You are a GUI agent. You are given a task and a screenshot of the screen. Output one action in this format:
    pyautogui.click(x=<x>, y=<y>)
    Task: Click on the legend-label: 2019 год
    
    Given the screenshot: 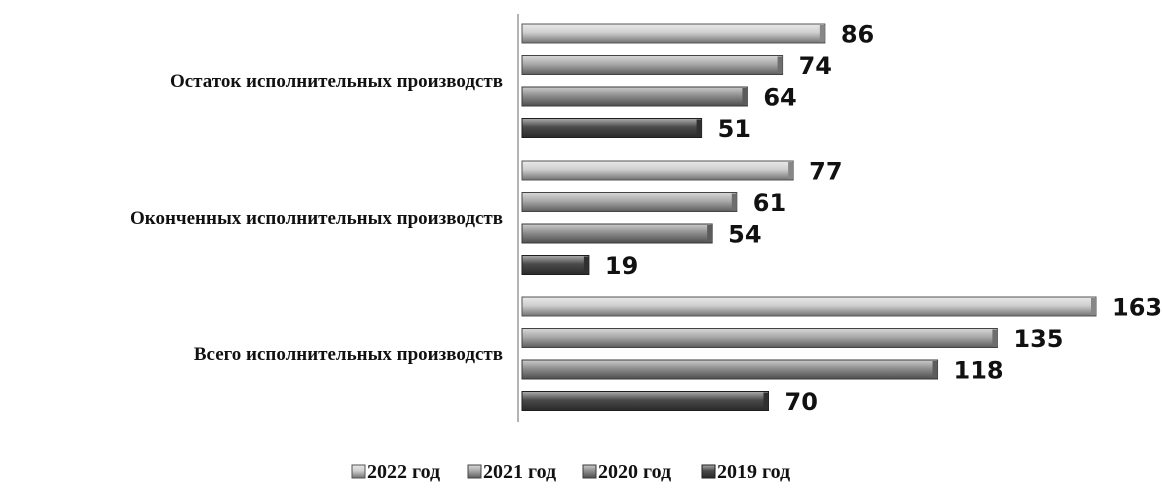 What is the action you would take?
    pyautogui.click(x=753, y=472)
    